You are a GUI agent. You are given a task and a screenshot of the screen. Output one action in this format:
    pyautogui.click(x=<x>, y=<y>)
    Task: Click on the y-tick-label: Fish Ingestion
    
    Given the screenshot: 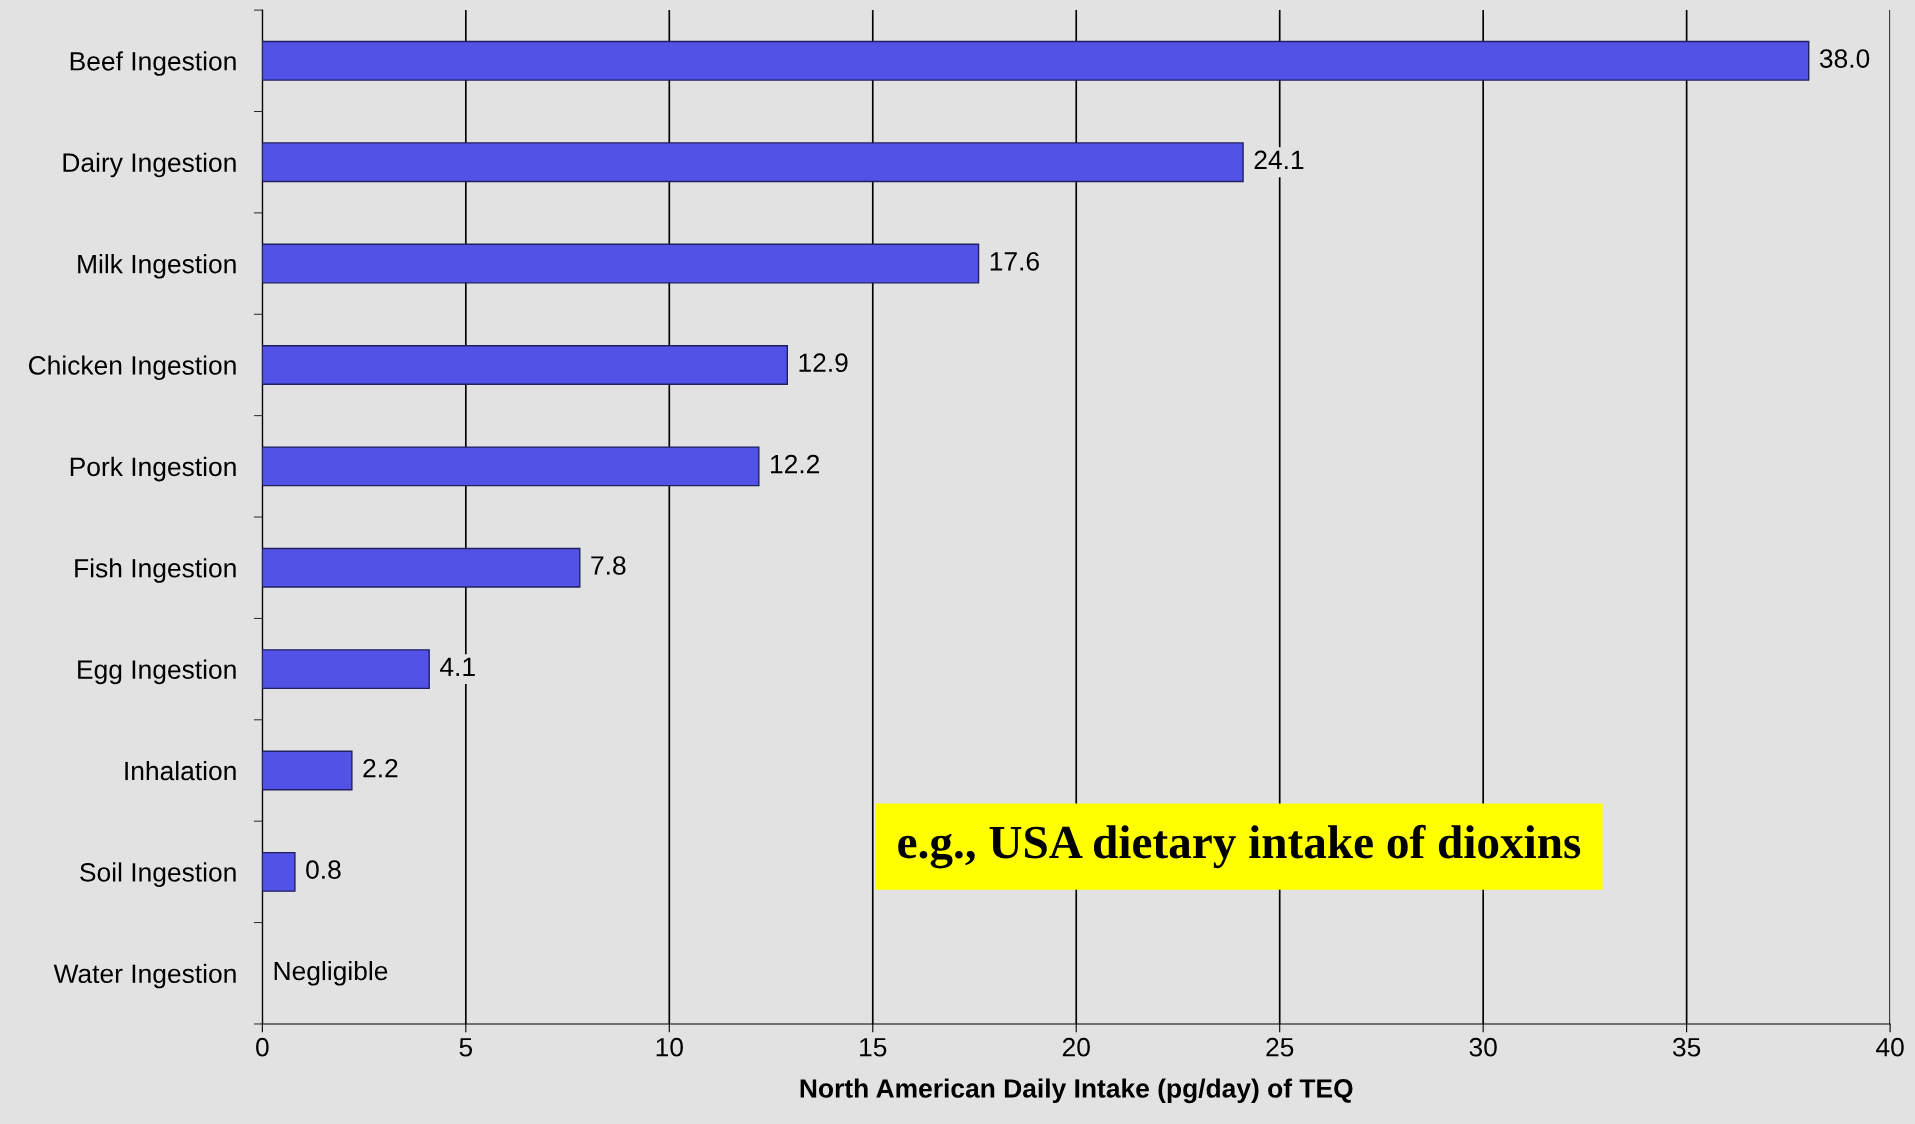 What is the action you would take?
    pyautogui.click(x=155, y=570)
    